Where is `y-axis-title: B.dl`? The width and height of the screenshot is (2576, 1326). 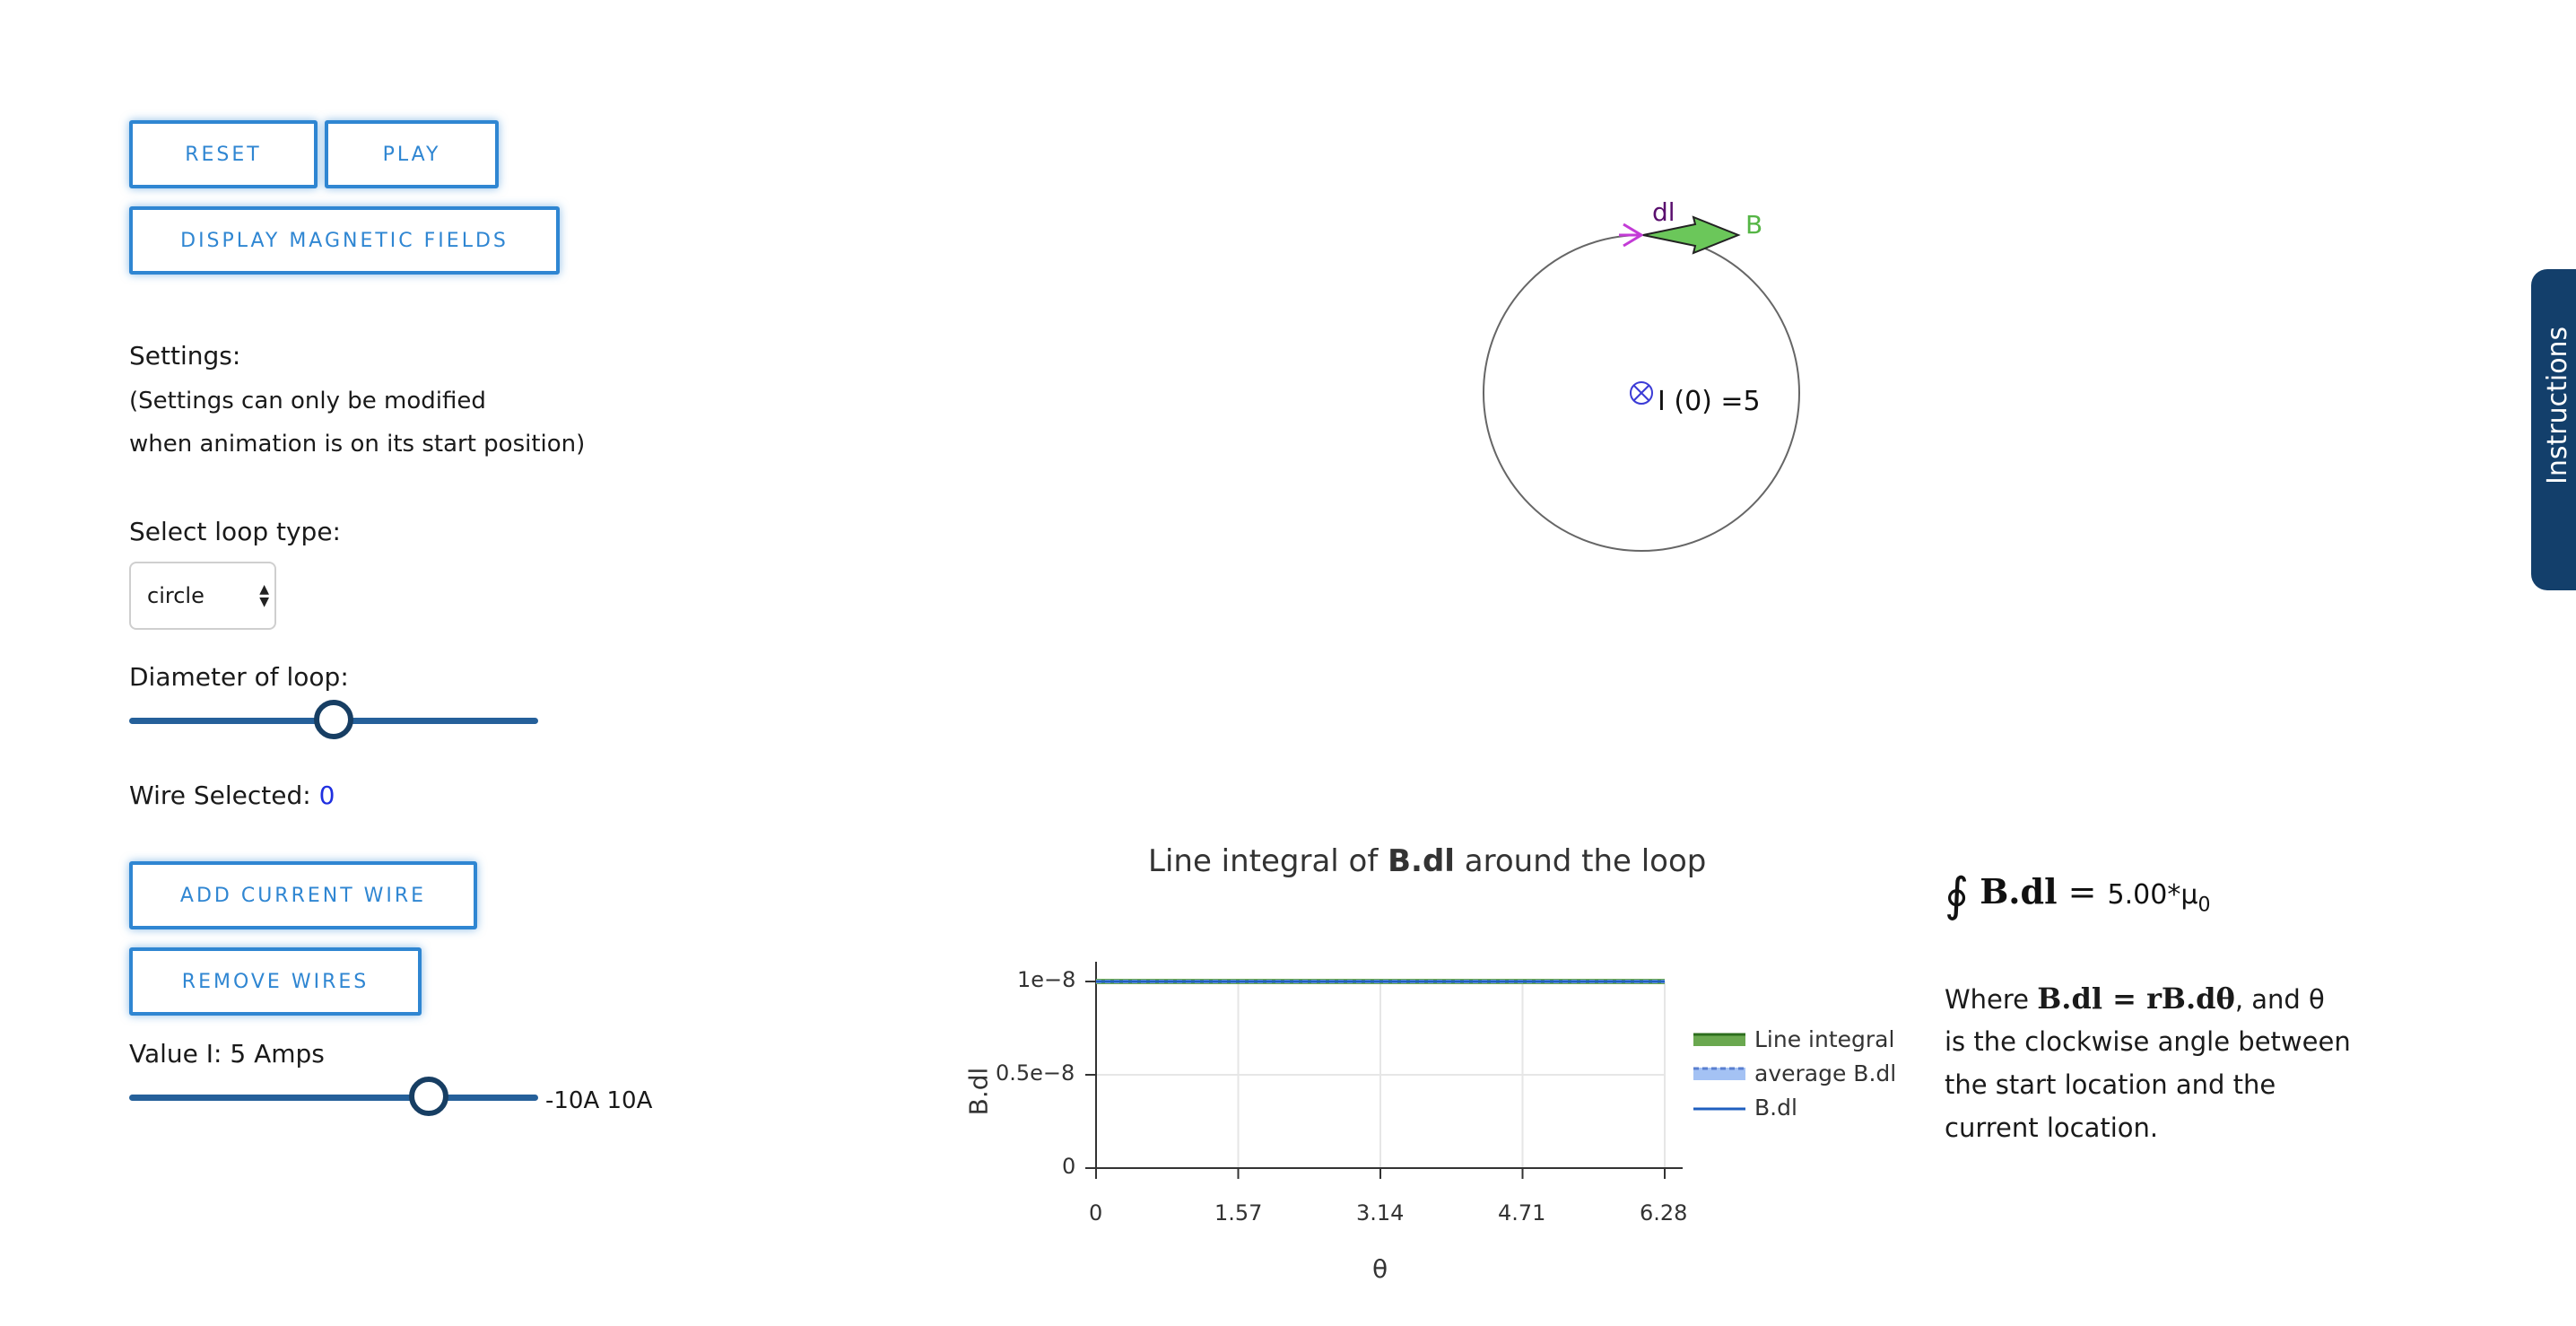
y-axis-title: B.dl is located at coordinates (978, 1091).